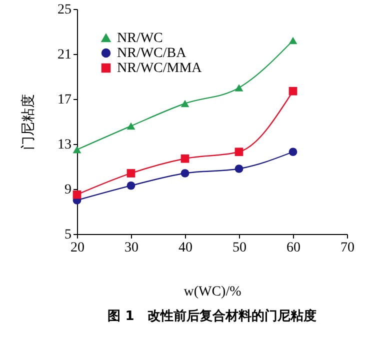 The width and height of the screenshot is (376, 337). Describe the element at coordinates (131, 248) in the screenshot. I see `x-tick-label: 30` at that location.